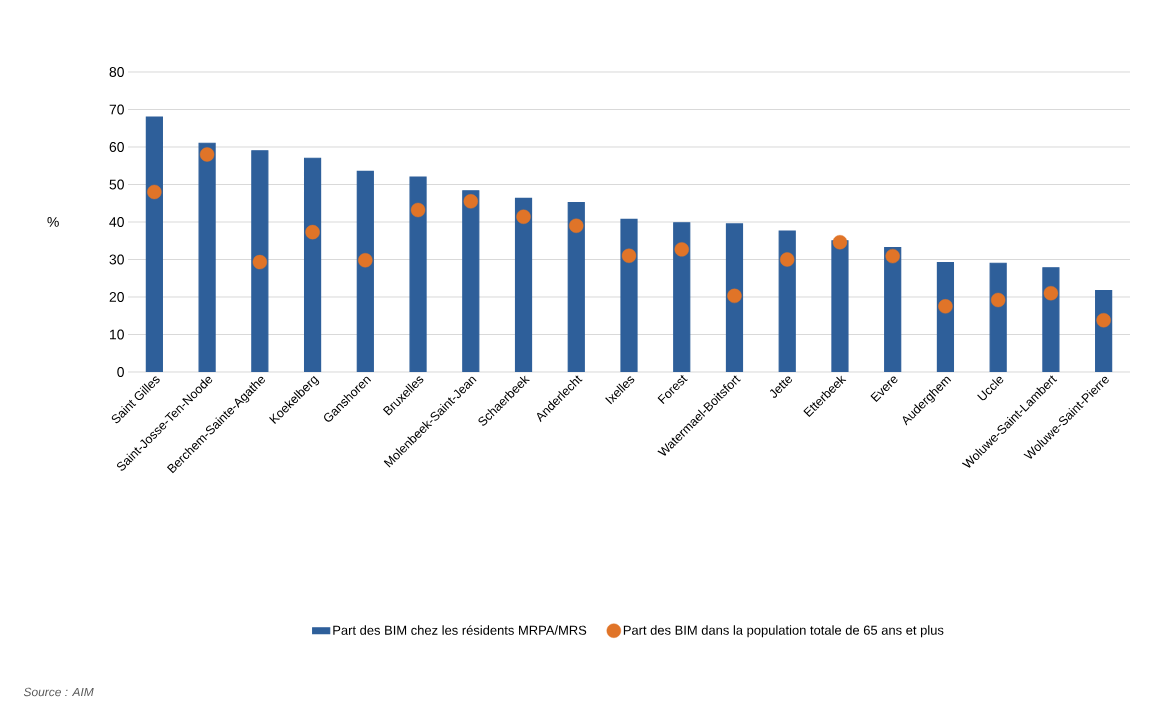 The width and height of the screenshot is (1176, 720). What do you see at coordinates (116, 184) in the screenshot?
I see `y-tick-label: 50` at bounding box center [116, 184].